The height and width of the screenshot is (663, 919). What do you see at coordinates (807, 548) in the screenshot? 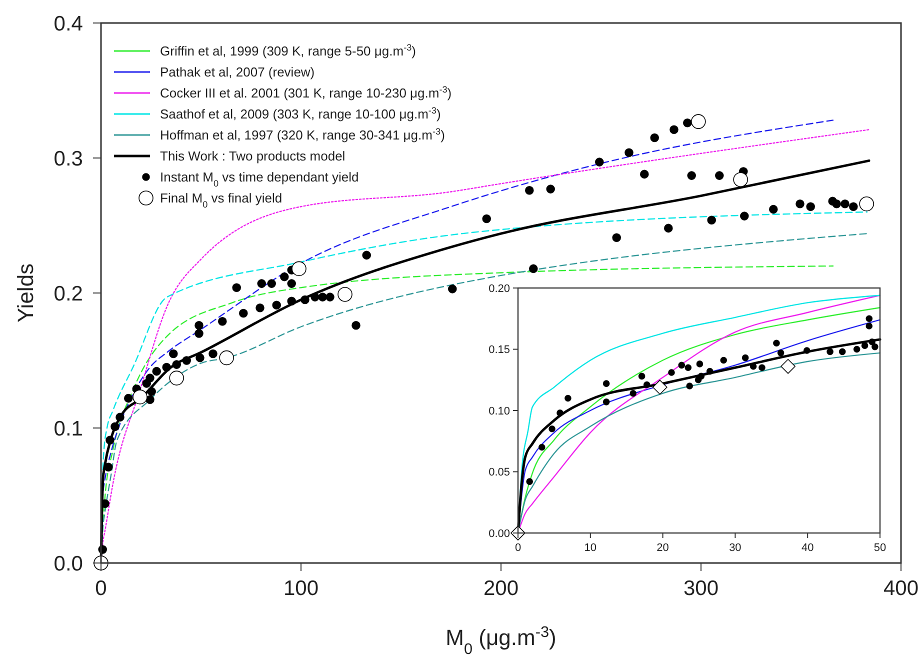
I see `x-tick-label: 40` at bounding box center [807, 548].